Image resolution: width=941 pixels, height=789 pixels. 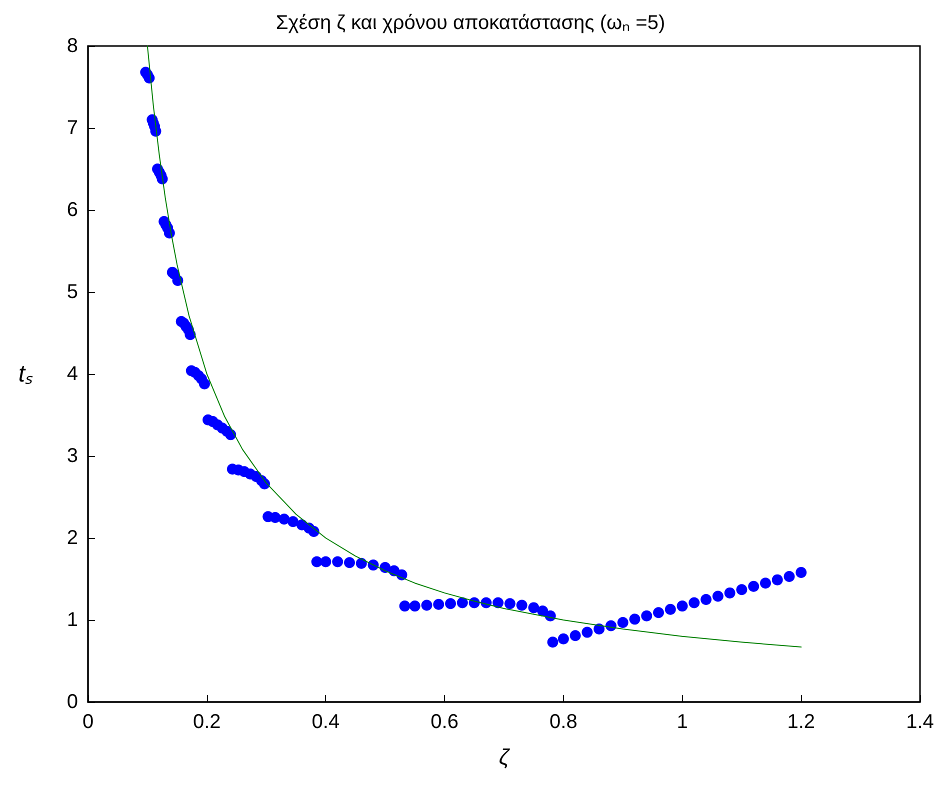 I want to click on y-tick-label: 4, so click(x=72, y=374).